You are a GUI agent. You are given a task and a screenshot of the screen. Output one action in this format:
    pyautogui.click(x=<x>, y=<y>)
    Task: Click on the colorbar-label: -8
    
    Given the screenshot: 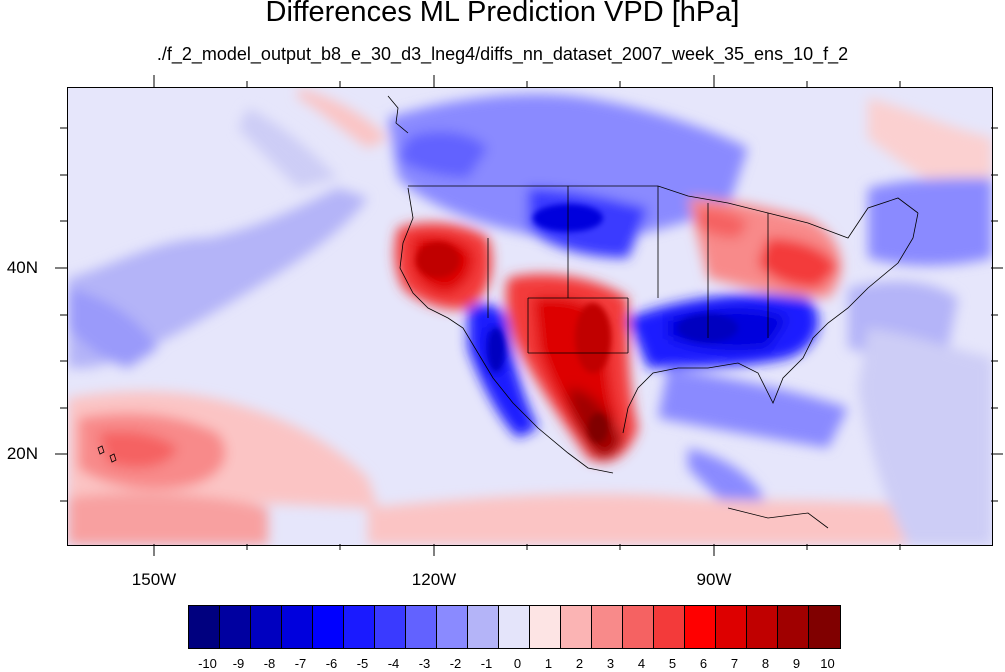 What is the action you would take?
    pyautogui.click(x=269, y=663)
    